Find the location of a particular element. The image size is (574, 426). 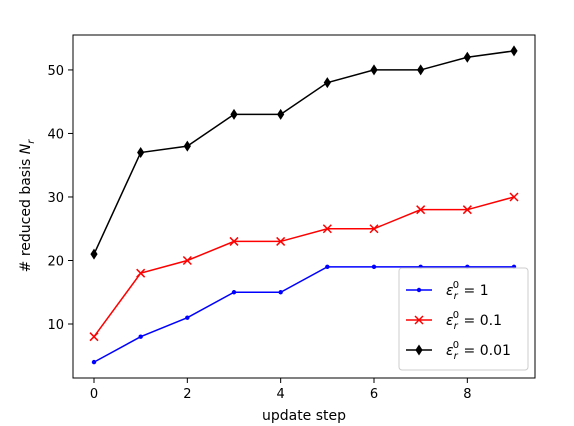

x-axis-label: update step is located at coordinates (304, 416).